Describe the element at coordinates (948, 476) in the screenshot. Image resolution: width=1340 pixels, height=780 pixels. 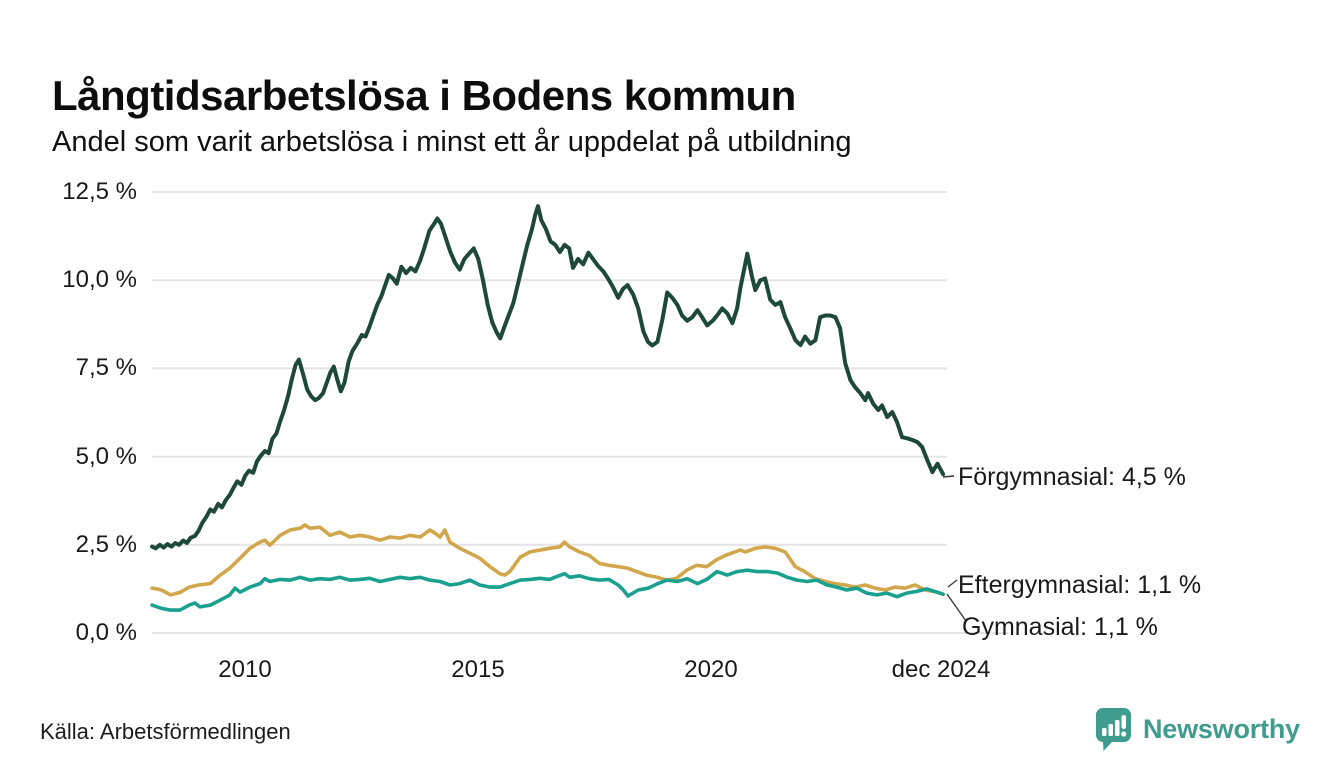
I see `leader-forgymnasial` at that location.